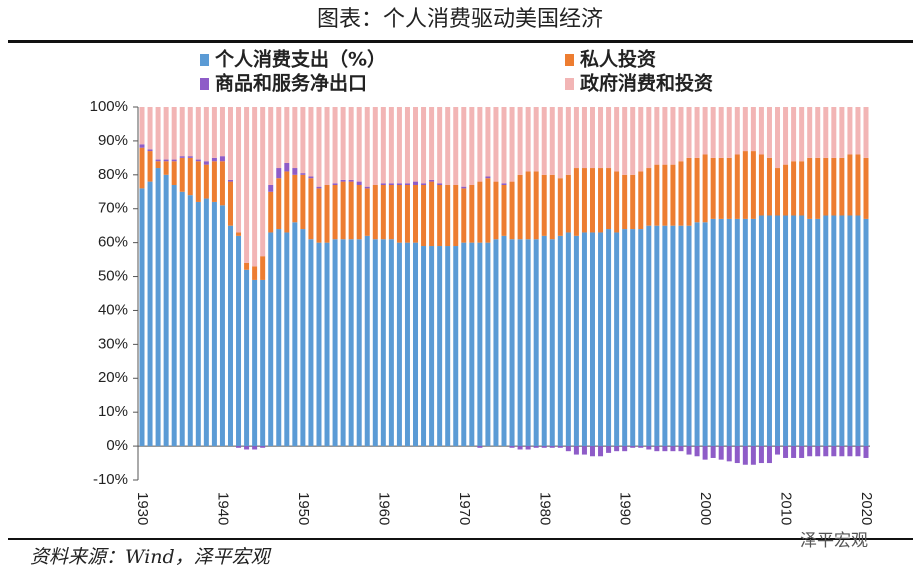 Image resolution: width=921 pixels, height=576 pixels. I want to click on x-tick-label: 2000, so click(705, 508).